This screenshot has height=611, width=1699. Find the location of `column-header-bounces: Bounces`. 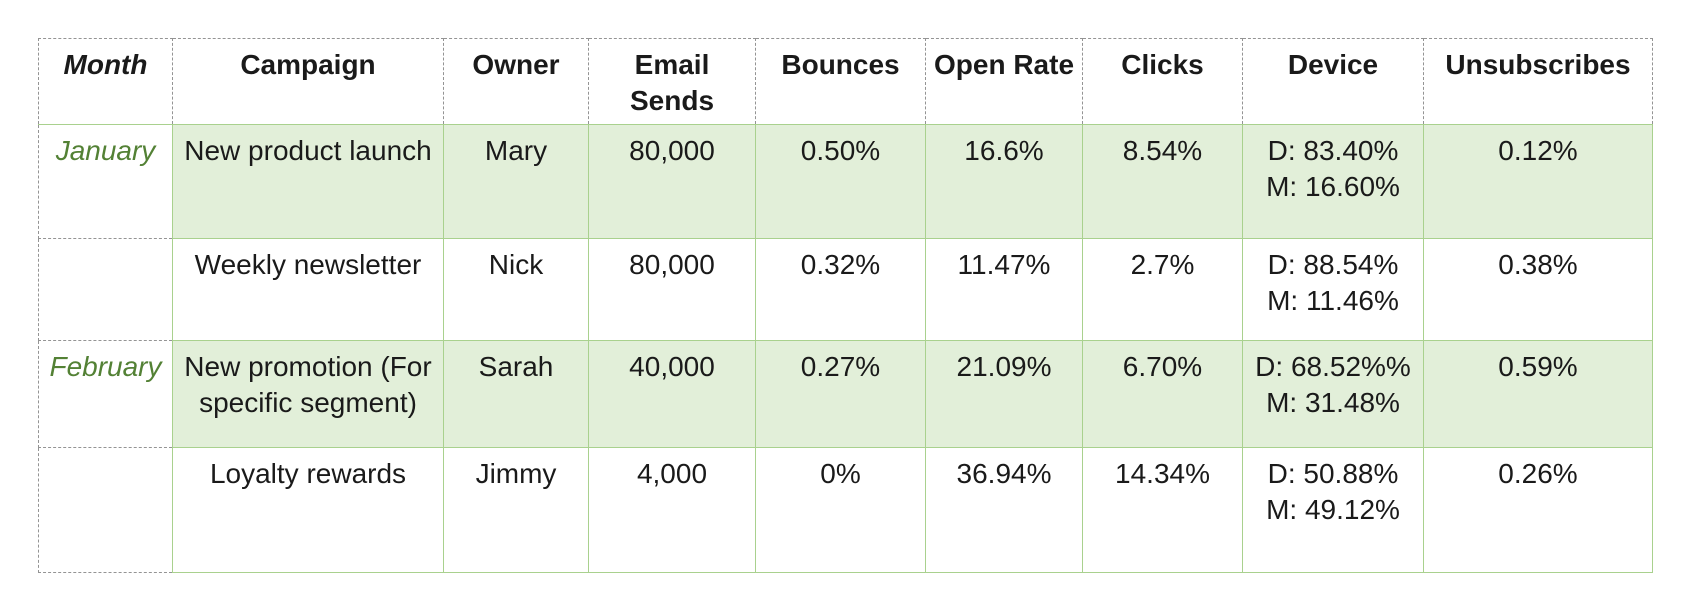

column-header-bounces: Bounces is located at coordinates (840, 81).